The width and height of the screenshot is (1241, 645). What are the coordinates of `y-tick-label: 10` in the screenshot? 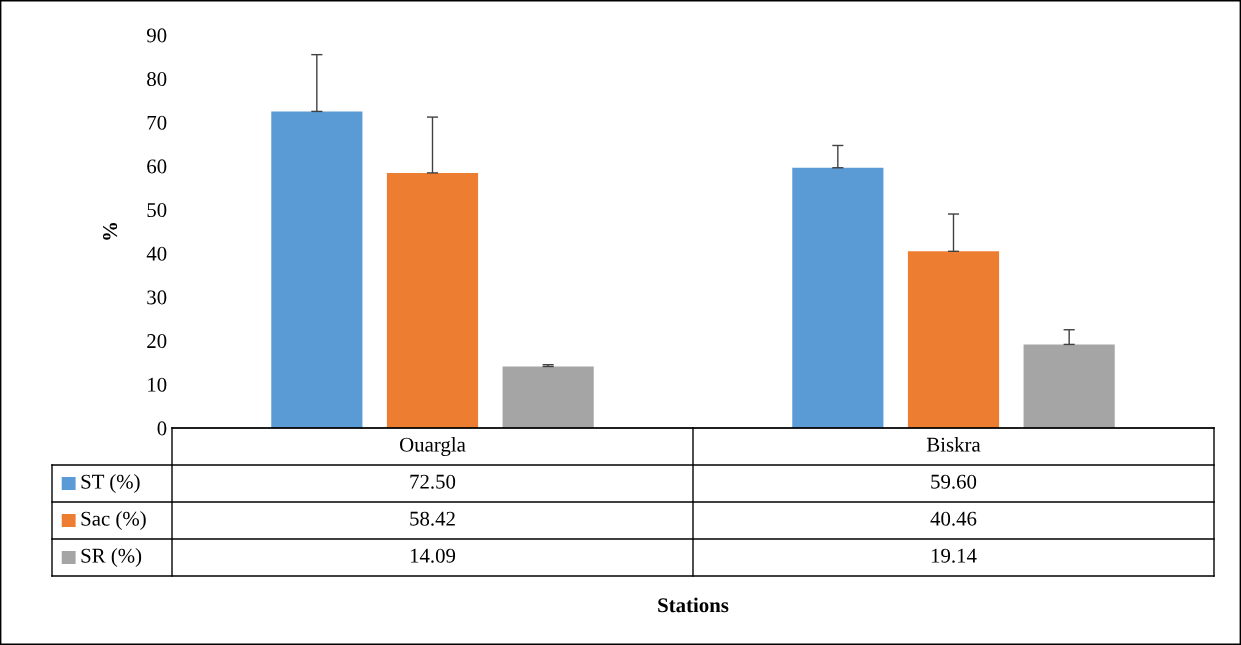 It's located at (157, 384).